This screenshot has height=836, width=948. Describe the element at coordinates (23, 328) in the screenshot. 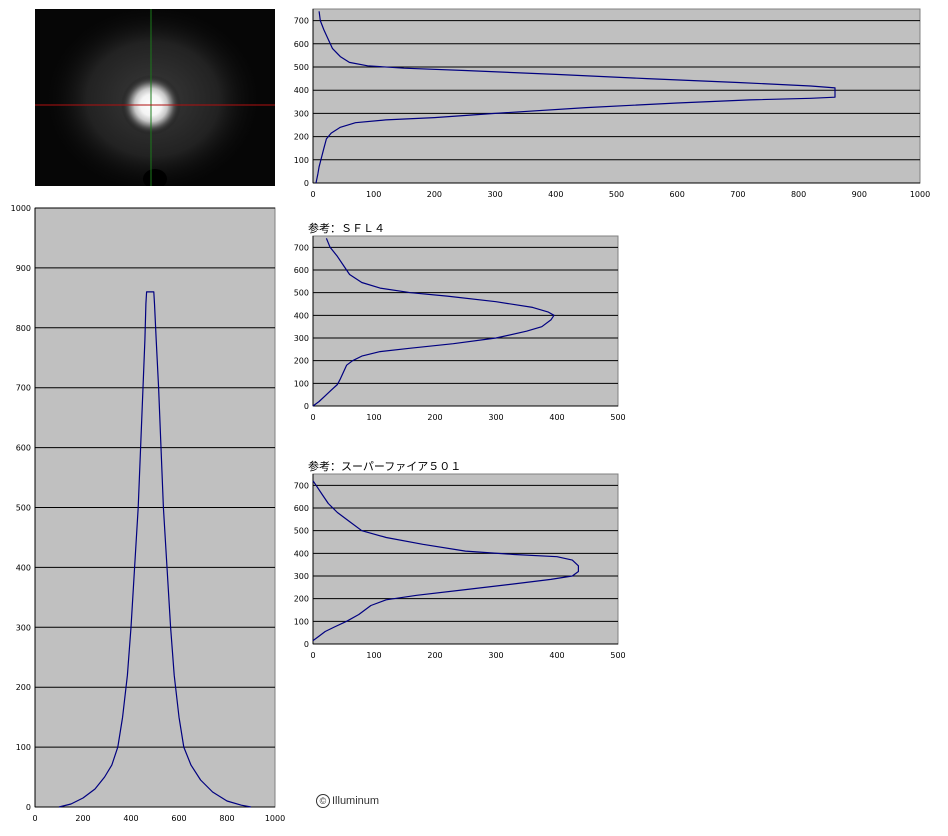

I see `y-tick-label: 800` at that location.